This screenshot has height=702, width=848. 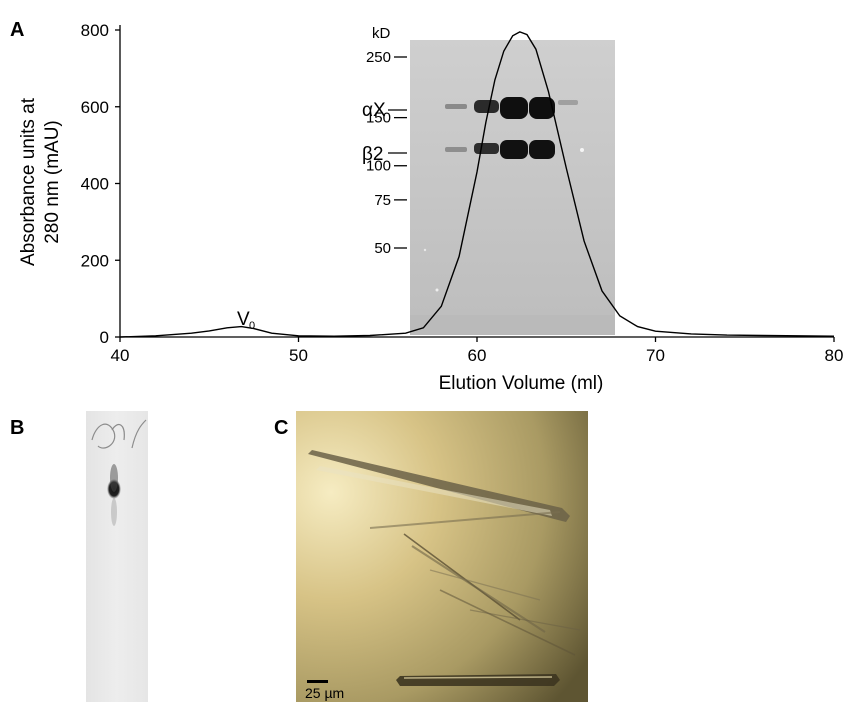 What do you see at coordinates (486, 148) in the screenshot?
I see `beta2-band-medium` at bounding box center [486, 148].